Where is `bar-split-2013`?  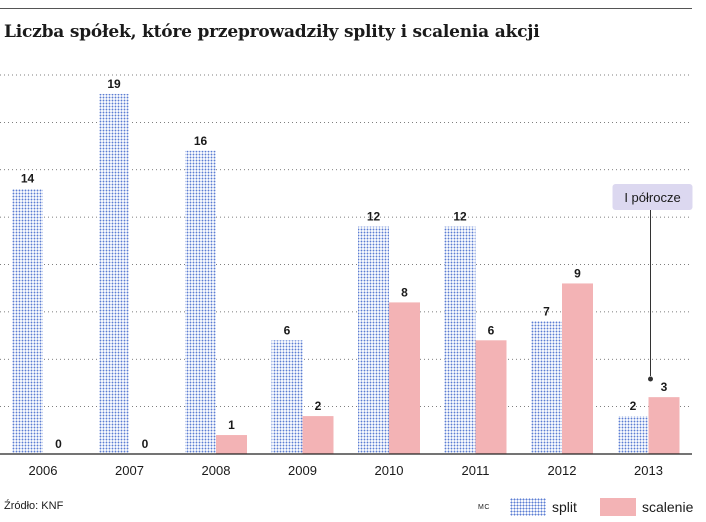 bar-split-2013 is located at coordinates (633, 435).